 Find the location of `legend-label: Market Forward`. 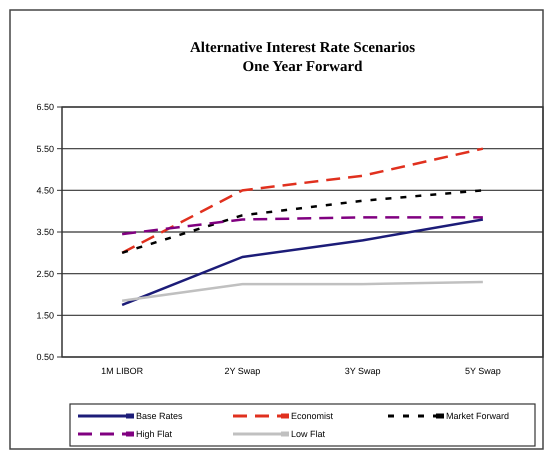

legend-label: Market Forward is located at coordinates (478, 416).